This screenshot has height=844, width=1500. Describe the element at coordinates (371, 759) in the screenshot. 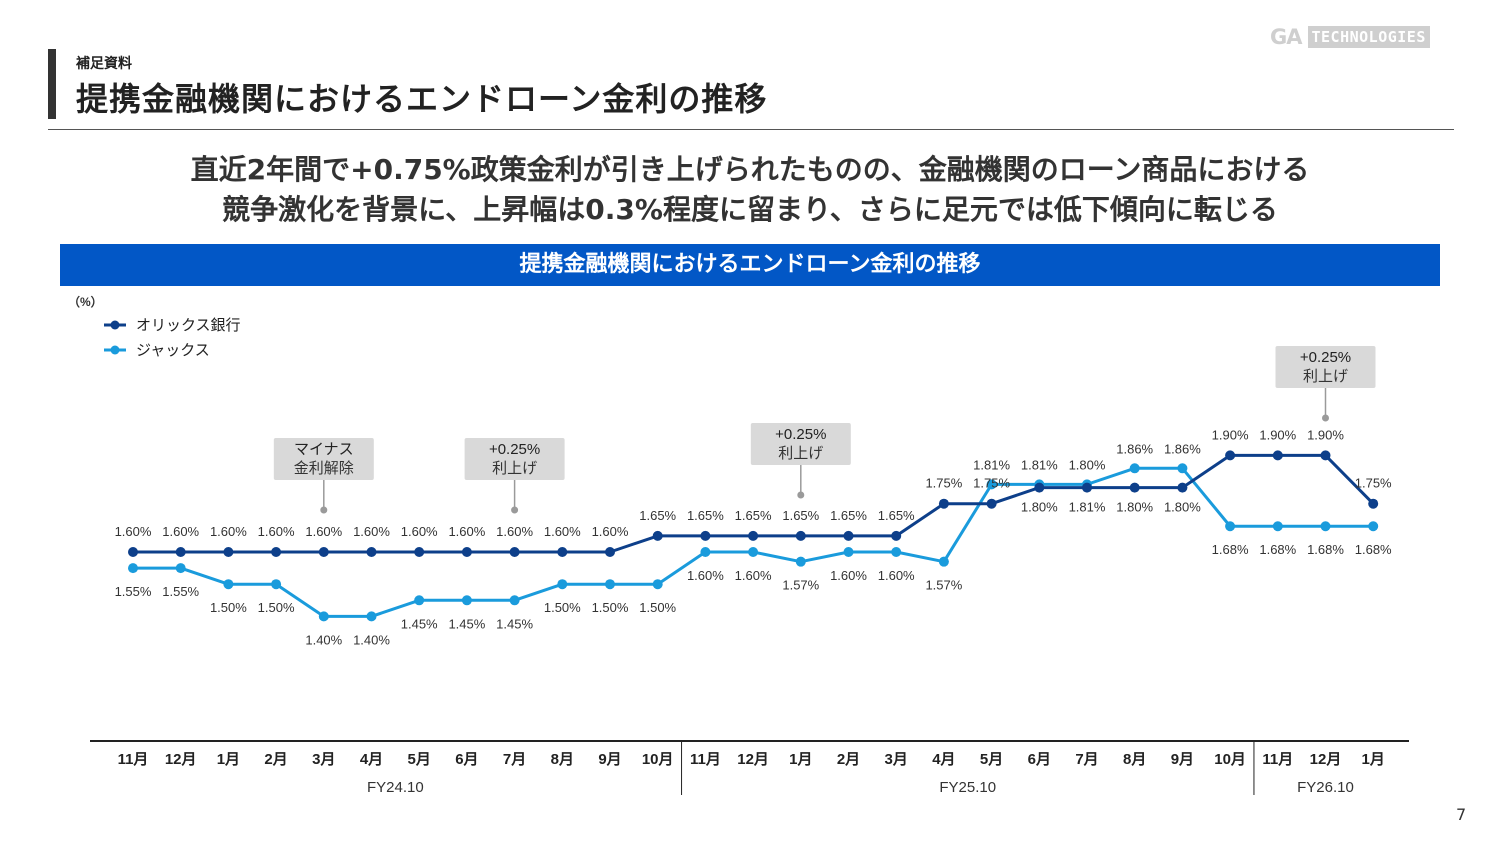

I see `x-tick-label-5: 4月` at that location.